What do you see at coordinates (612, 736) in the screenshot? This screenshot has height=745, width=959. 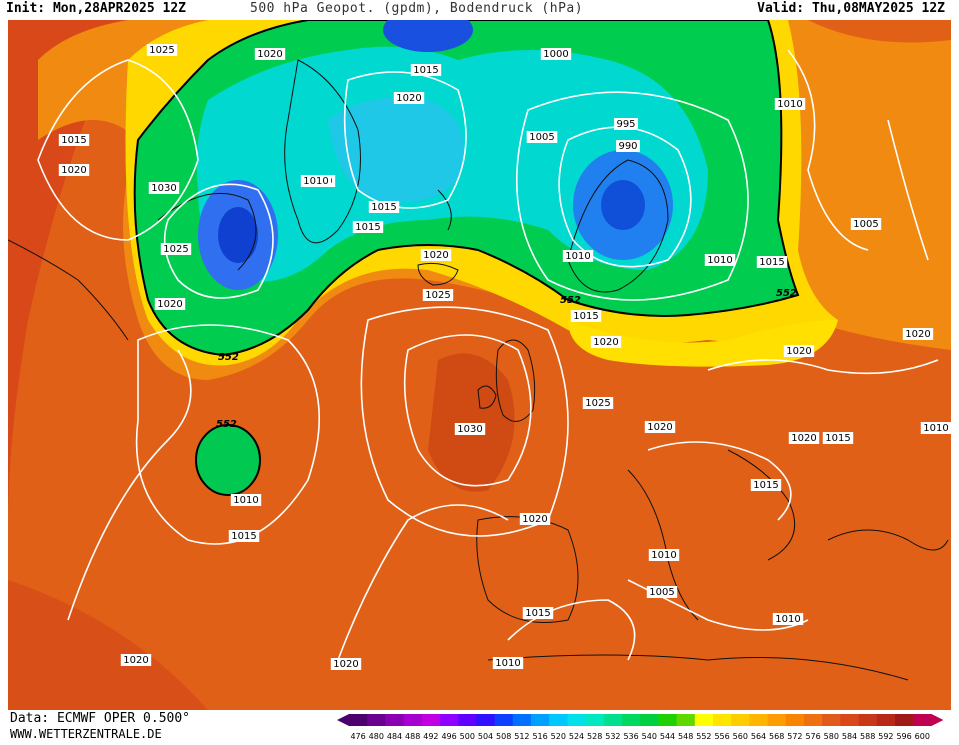 I see `colorbar-tick-label: 532` at bounding box center [612, 736].